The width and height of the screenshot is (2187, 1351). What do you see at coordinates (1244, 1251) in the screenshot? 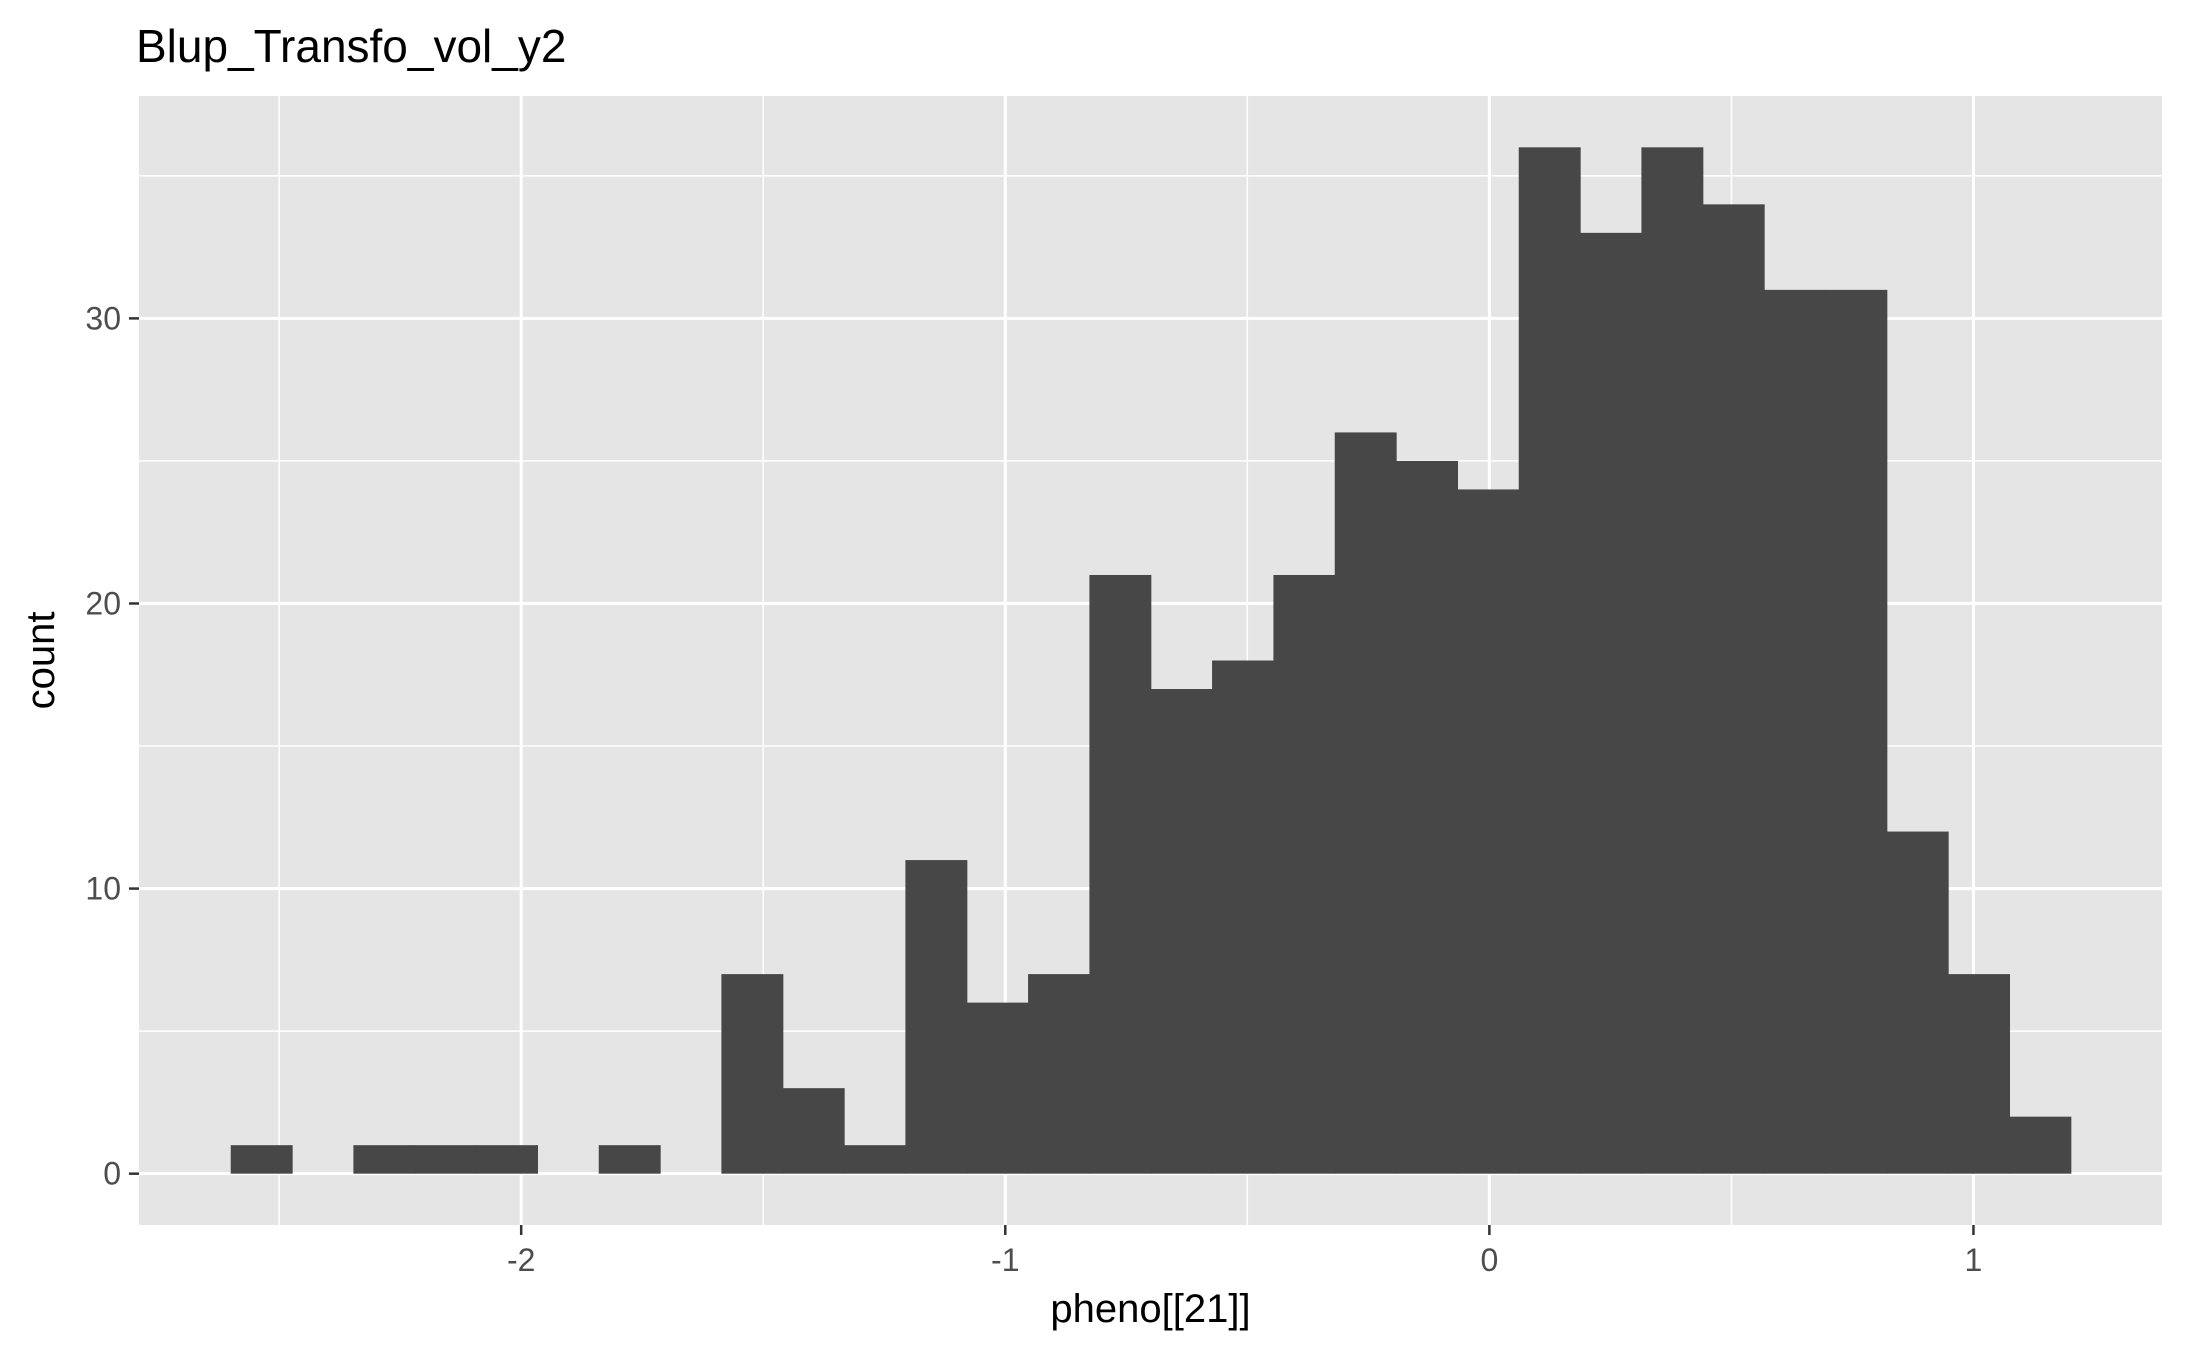
I see `x-axis-ticks: -2 -1 0 1` at bounding box center [1244, 1251].